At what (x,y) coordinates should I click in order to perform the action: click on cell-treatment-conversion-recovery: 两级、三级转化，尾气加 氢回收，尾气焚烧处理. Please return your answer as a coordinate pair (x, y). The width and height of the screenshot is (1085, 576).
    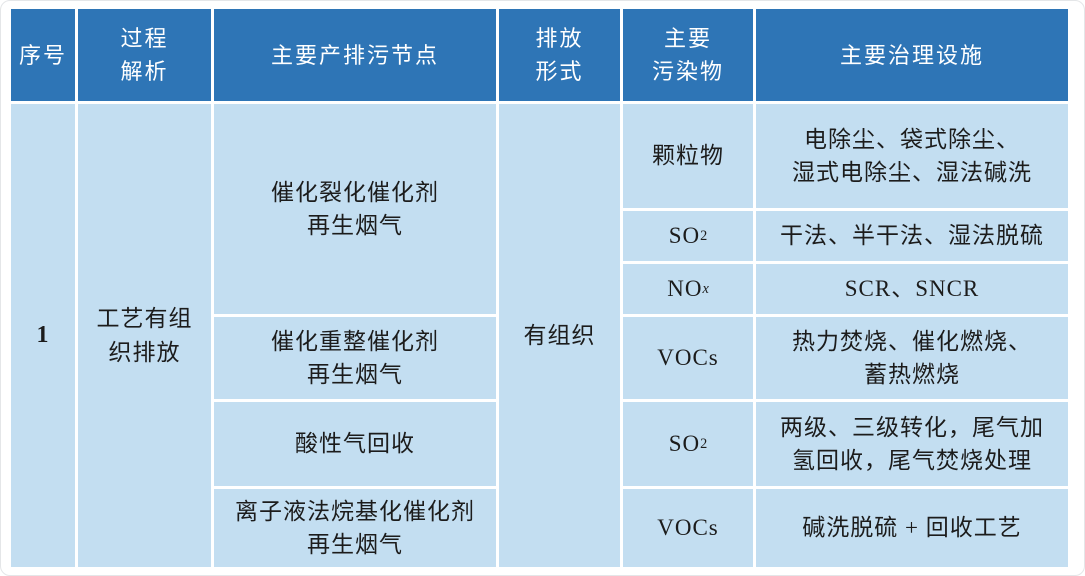
    Looking at the image, I should click on (912, 444).